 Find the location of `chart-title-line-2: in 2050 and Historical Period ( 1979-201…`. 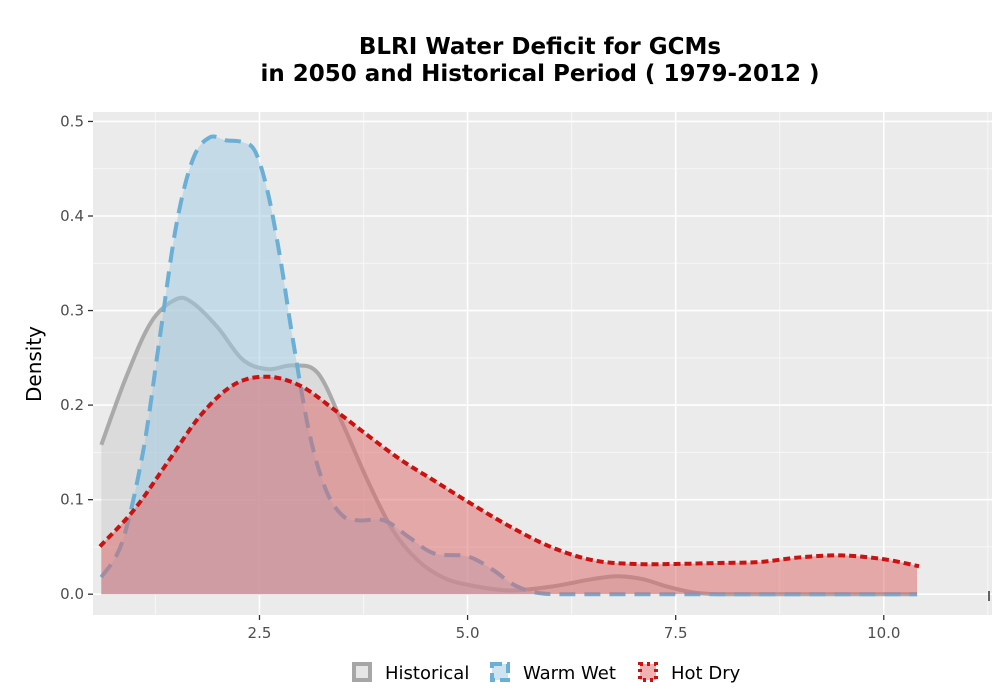

chart-title-line-2: in 2050 and Historical Period ( 1979-201… is located at coordinates (539, 74).